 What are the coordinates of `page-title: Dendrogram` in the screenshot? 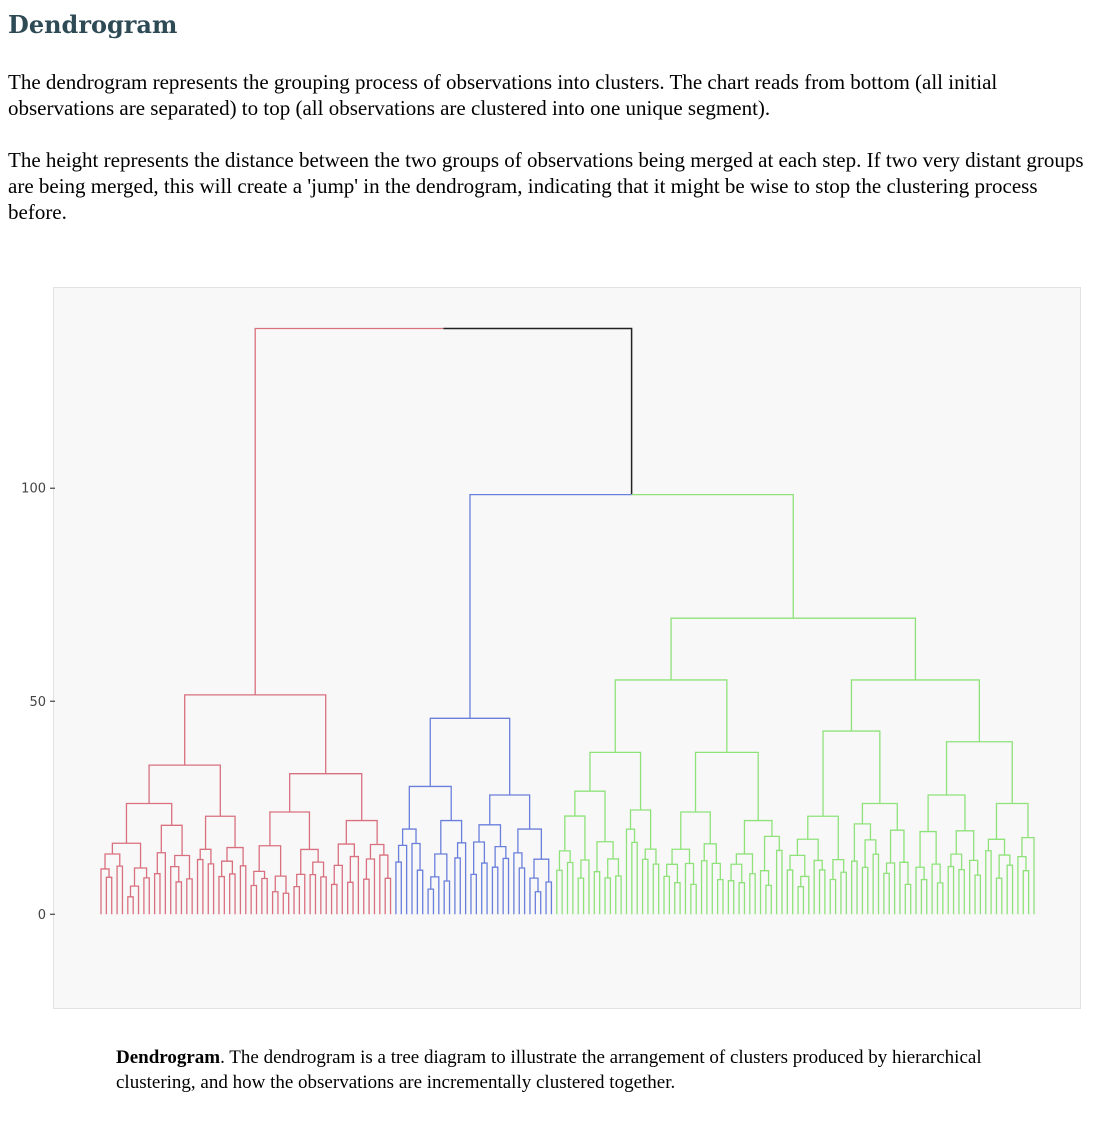 It's located at (93, 24).